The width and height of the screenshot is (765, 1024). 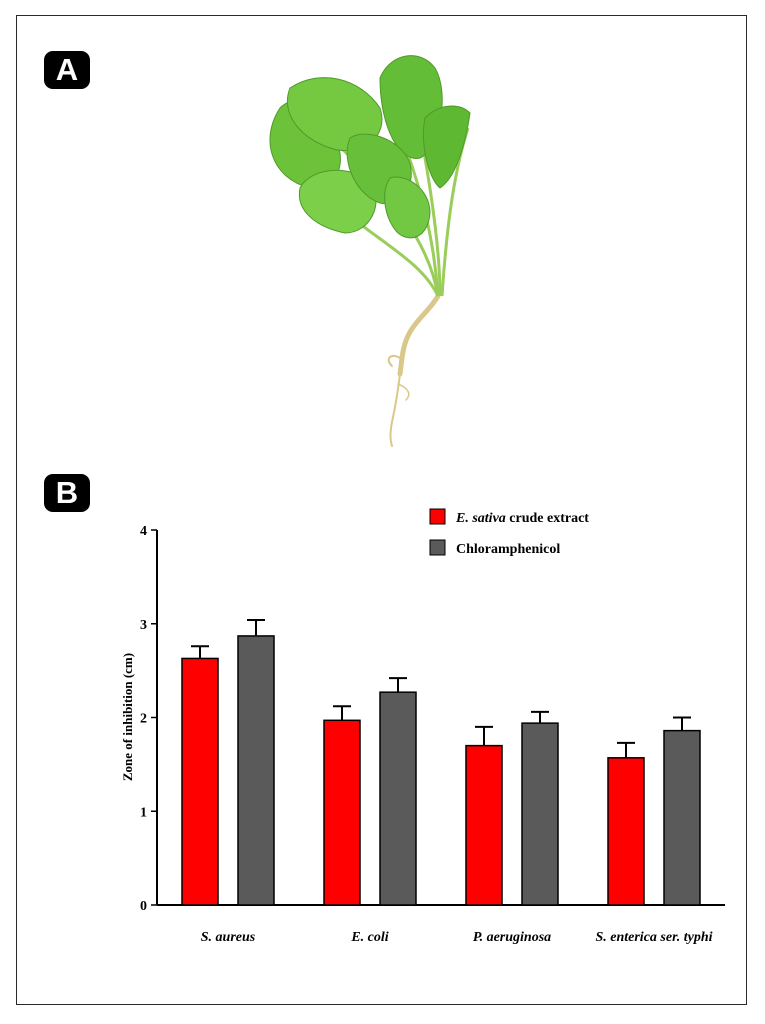 I want to click on bar-s1-c3, so click(x=682, y=817).